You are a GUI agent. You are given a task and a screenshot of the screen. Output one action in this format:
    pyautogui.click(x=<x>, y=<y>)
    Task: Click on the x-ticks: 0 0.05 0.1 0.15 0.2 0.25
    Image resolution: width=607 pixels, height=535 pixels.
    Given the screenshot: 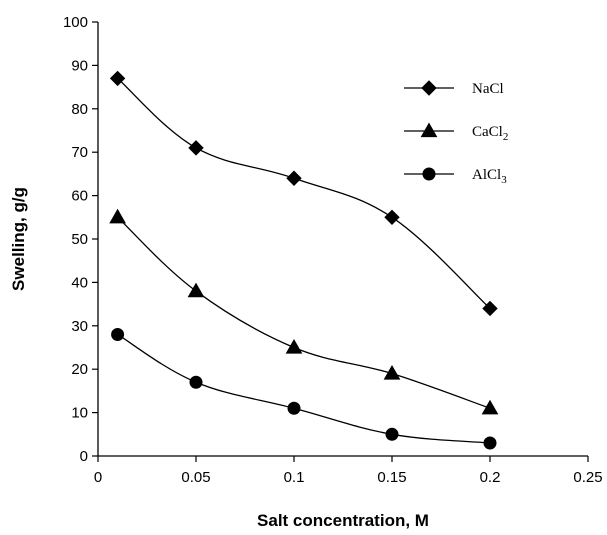 What is the action you would take?
    pyautogui.click(x=348, y=471)
    